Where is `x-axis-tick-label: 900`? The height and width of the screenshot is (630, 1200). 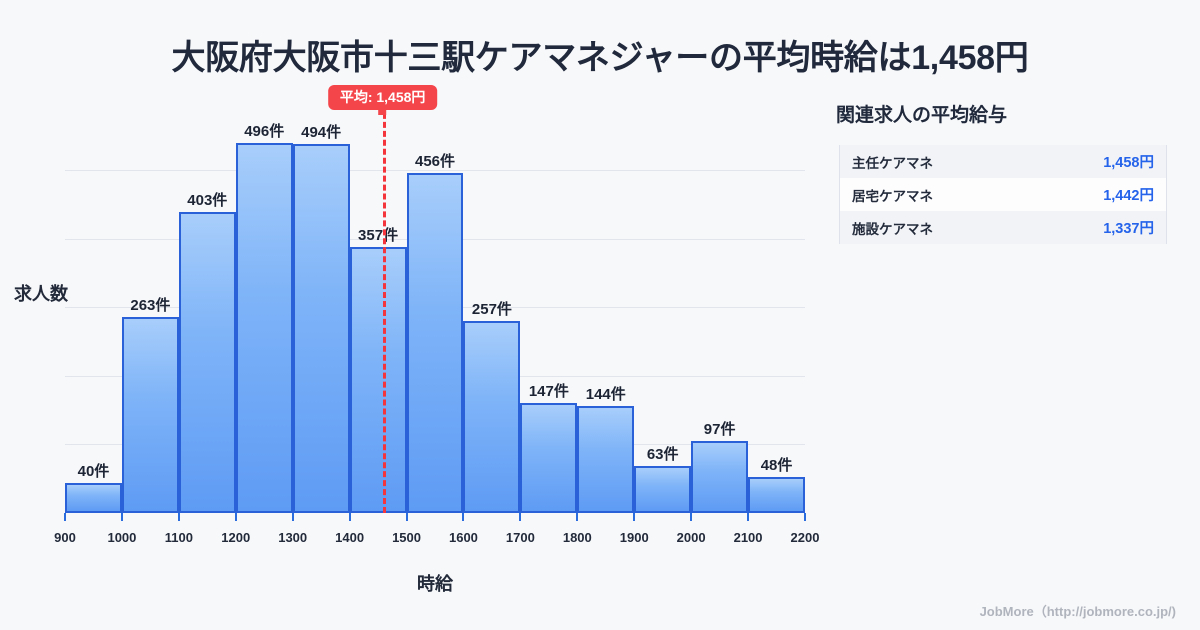 x-axis-tick-label: 900 is located at coordinates (65, 537).